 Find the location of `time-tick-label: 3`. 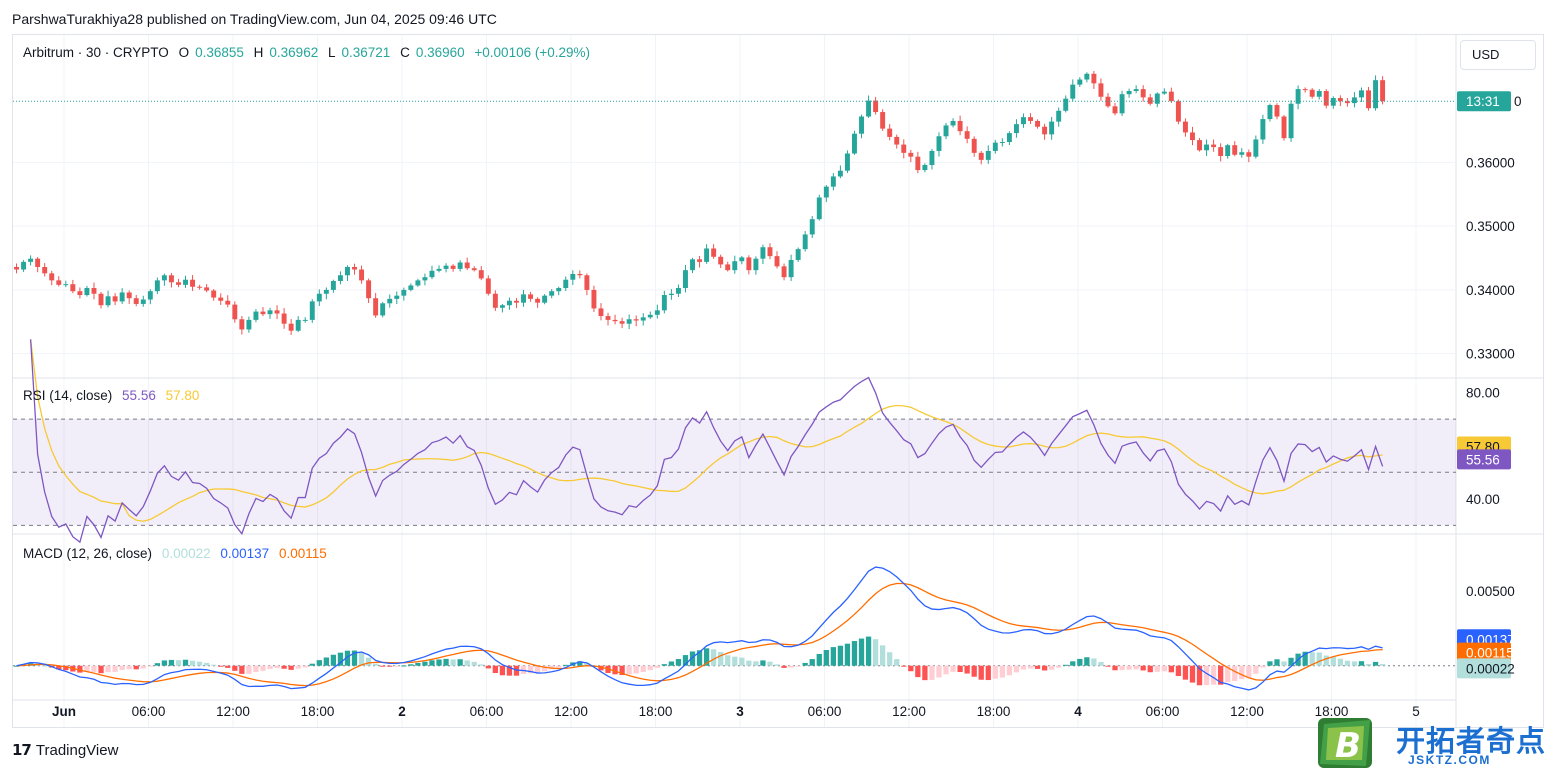

time-tick-label: 3 is located at coordinates (740, 711).